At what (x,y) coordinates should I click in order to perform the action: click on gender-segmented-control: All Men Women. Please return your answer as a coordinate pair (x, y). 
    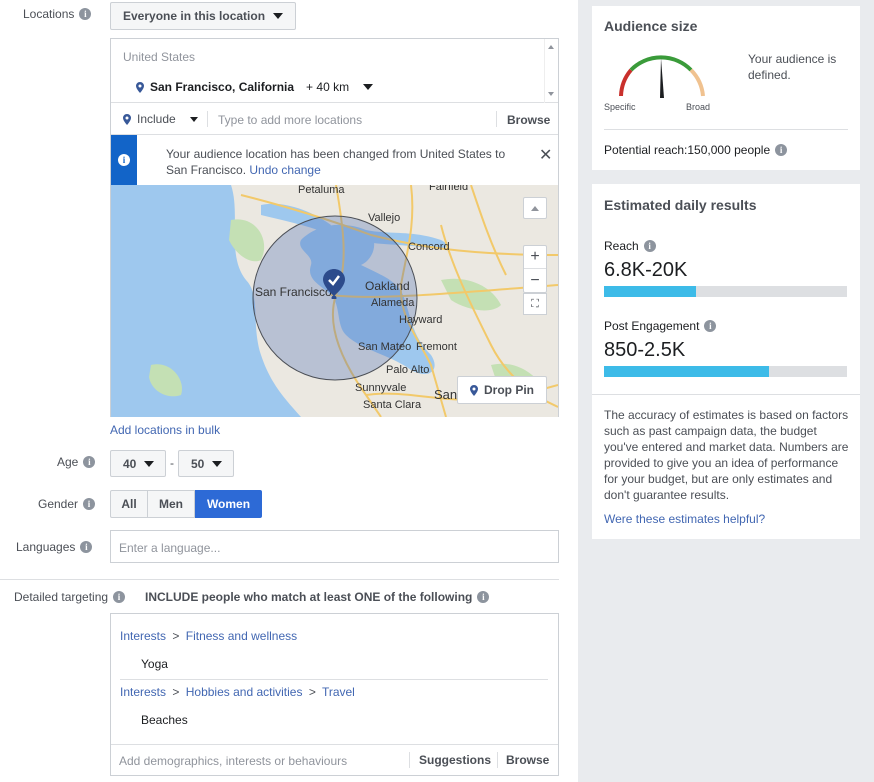
    Looking at the image, I should click on (186, 504).